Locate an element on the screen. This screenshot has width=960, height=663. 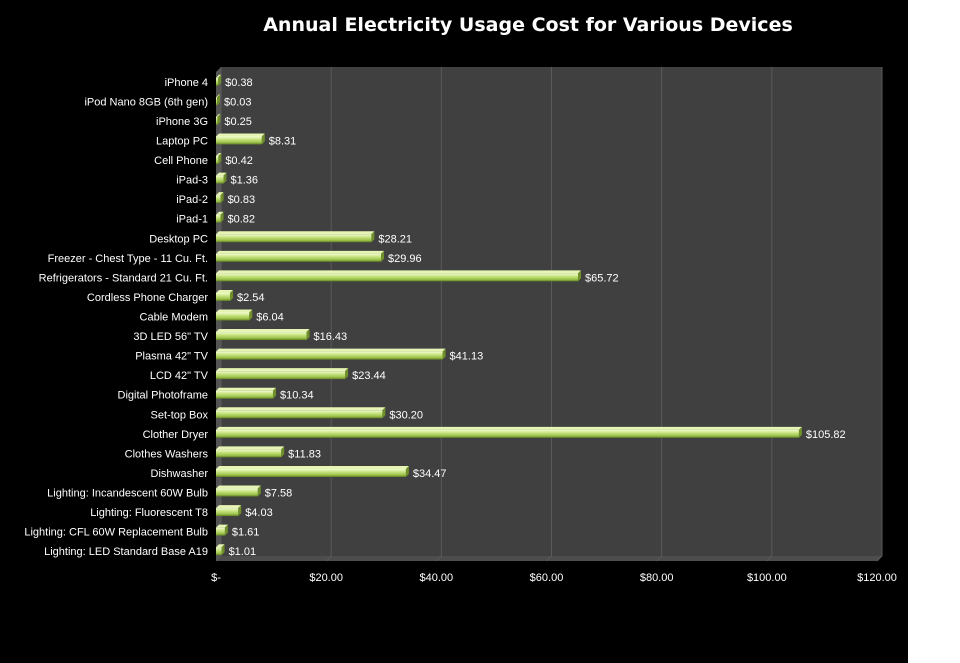
category-label: iPad-2 is located at coordinates (192, 200).